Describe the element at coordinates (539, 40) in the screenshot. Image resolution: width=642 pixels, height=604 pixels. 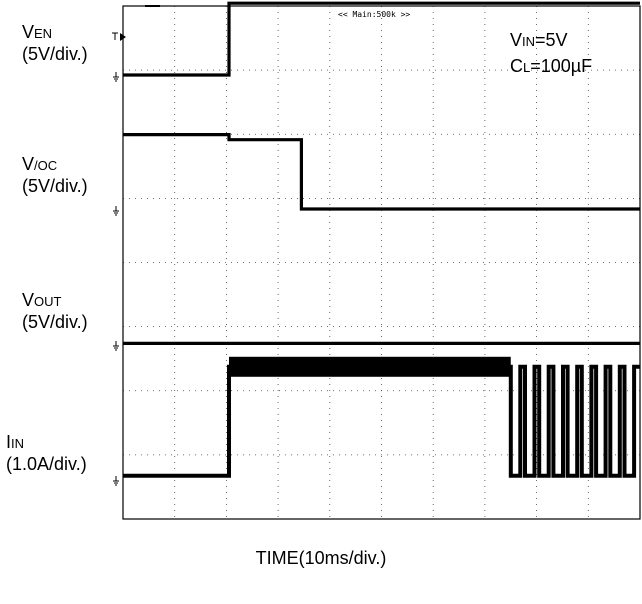
I see `condition-vin: VIN=5V` at that location.